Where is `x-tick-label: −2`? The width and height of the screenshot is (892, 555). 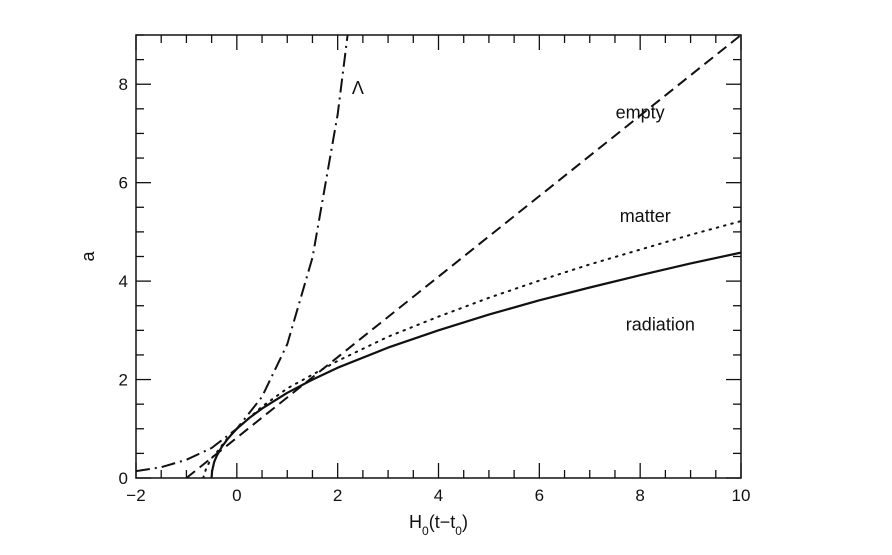 x-tick-label: −2 is located at coordinates (135, 495).